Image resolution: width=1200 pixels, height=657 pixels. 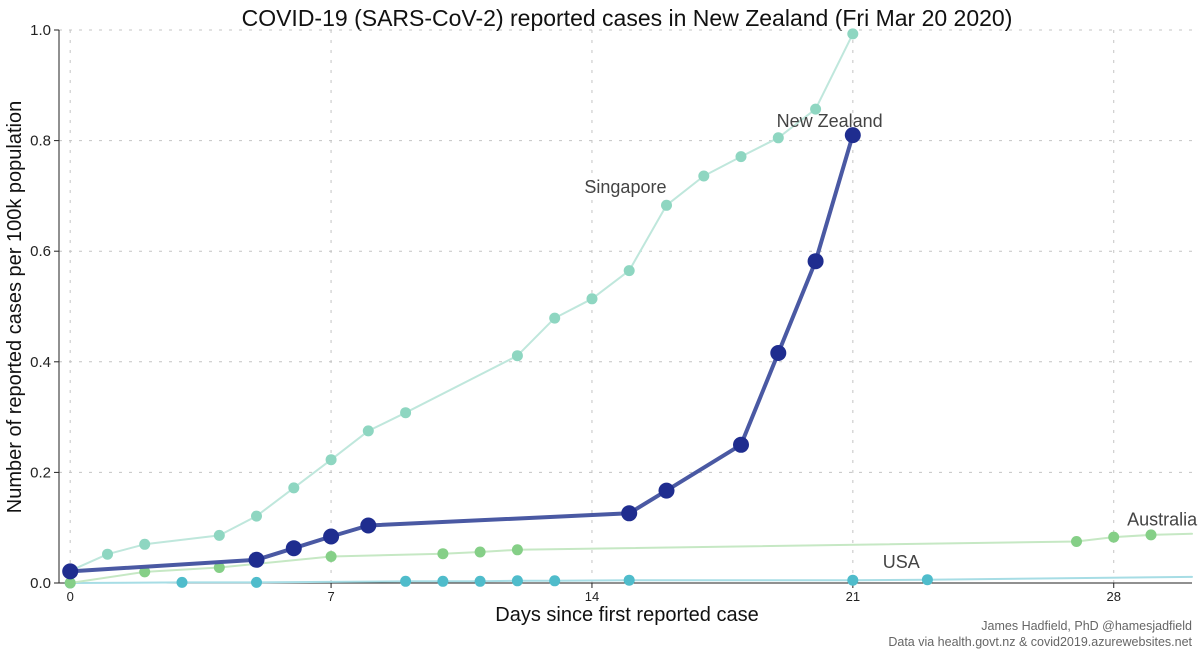 What do you see at coordinates (40, 583) in the screenshot?
I see `y-tick-label: 0.0` at bounding box center [40, 583].